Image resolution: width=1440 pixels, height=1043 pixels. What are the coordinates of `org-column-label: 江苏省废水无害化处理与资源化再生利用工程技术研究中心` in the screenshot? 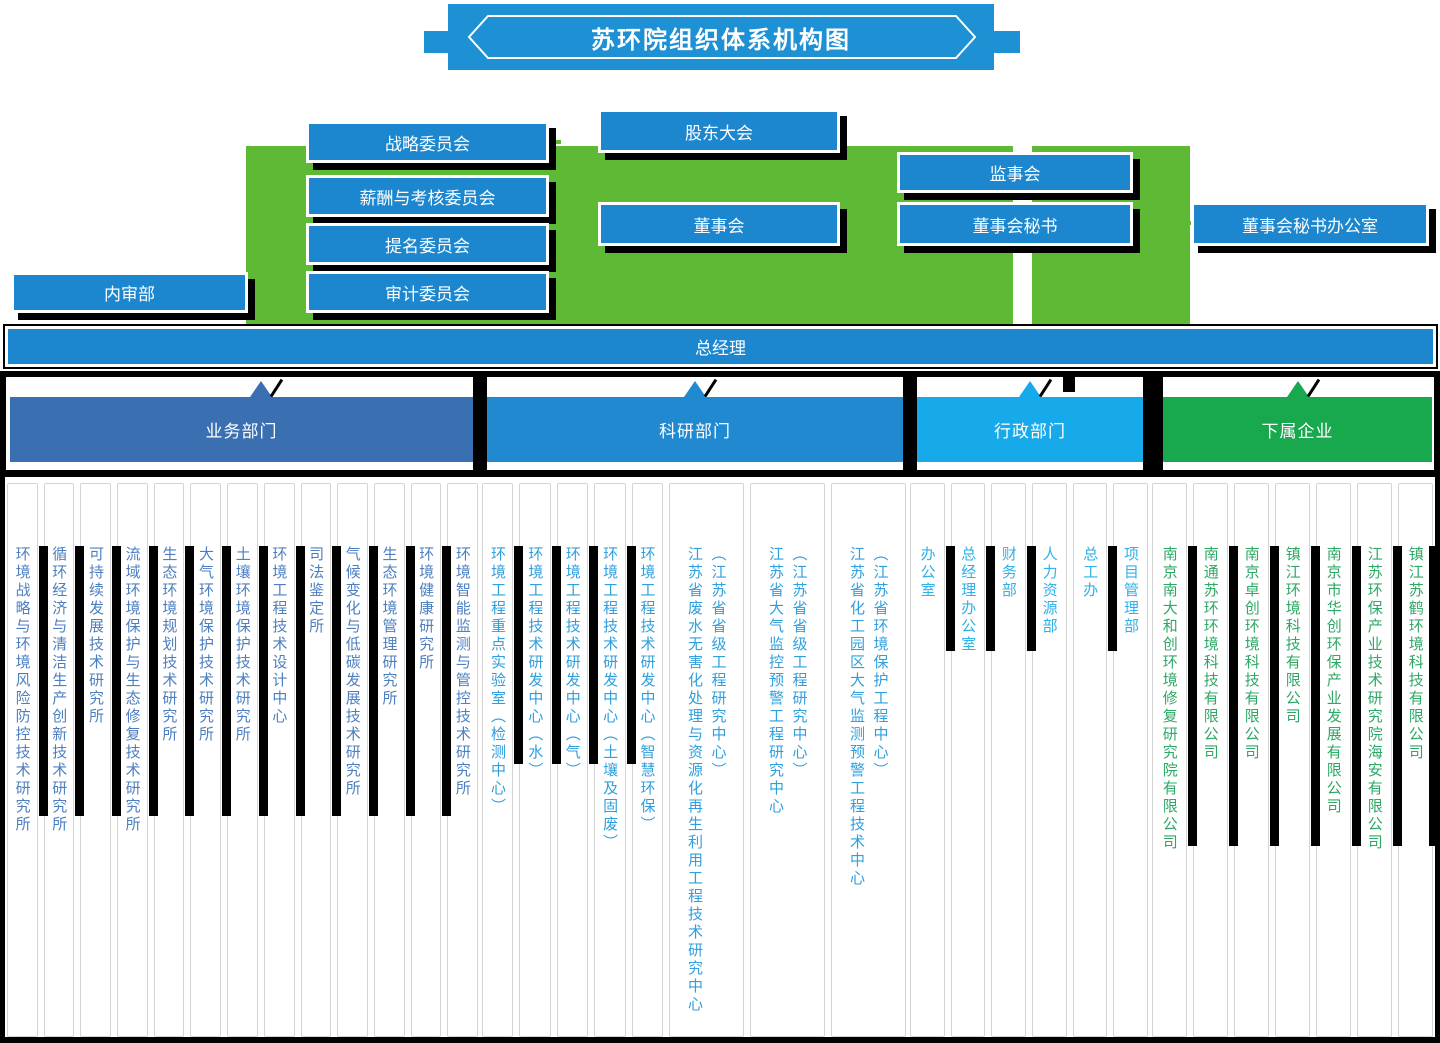 It's located at (694, 780).